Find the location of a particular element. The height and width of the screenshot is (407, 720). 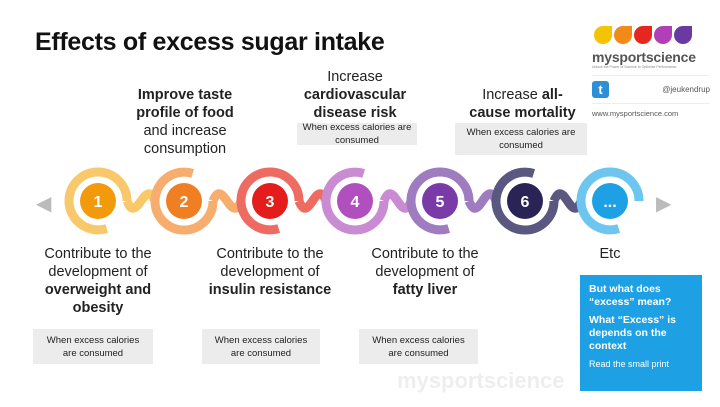

arrow-left-icon: ◀ is located at coordinates (44, 204).